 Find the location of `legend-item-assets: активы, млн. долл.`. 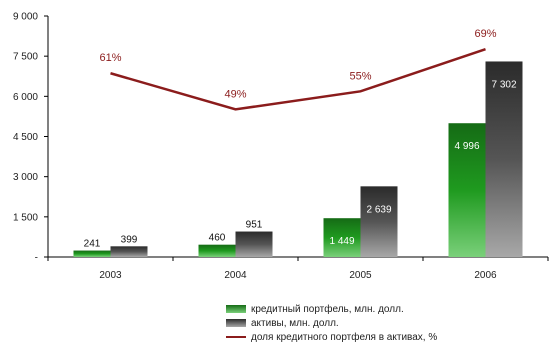

legend-item-assets: активы, млн. долл. is located at coordinates (331, 323).